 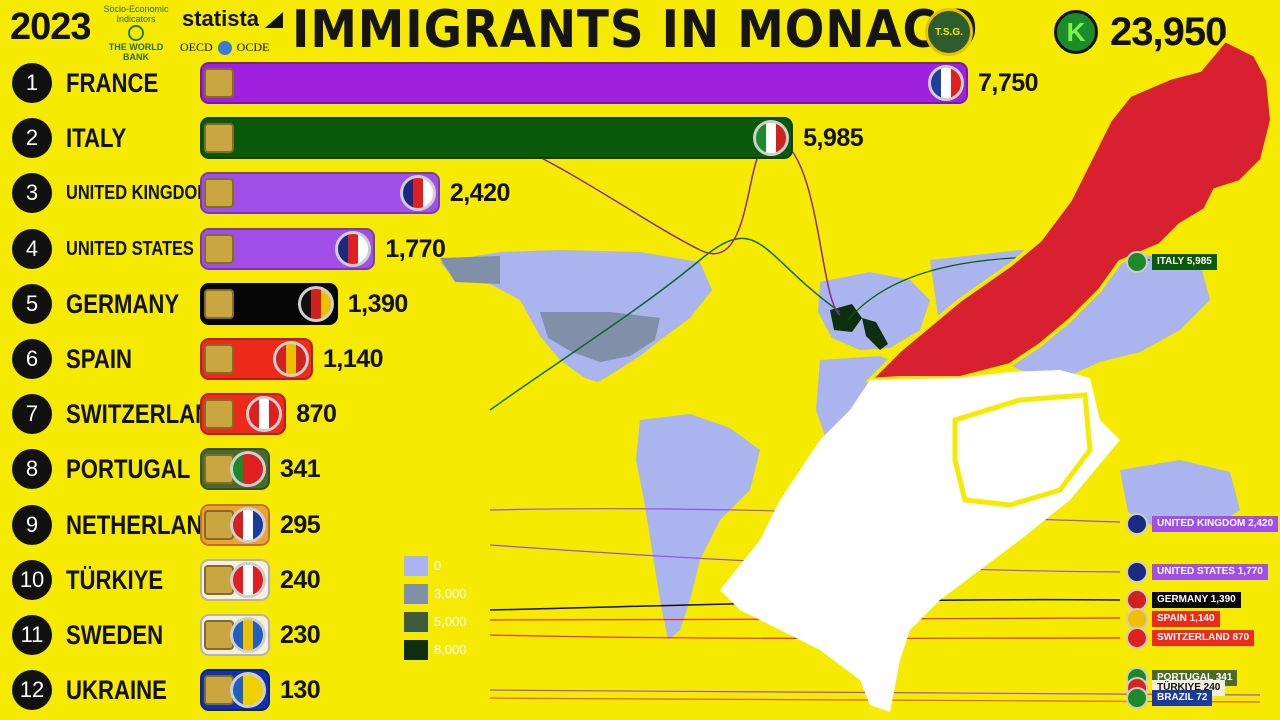 I want to click on map-tag: UNITED STATES 1,770, so click(x=1210, y=572).